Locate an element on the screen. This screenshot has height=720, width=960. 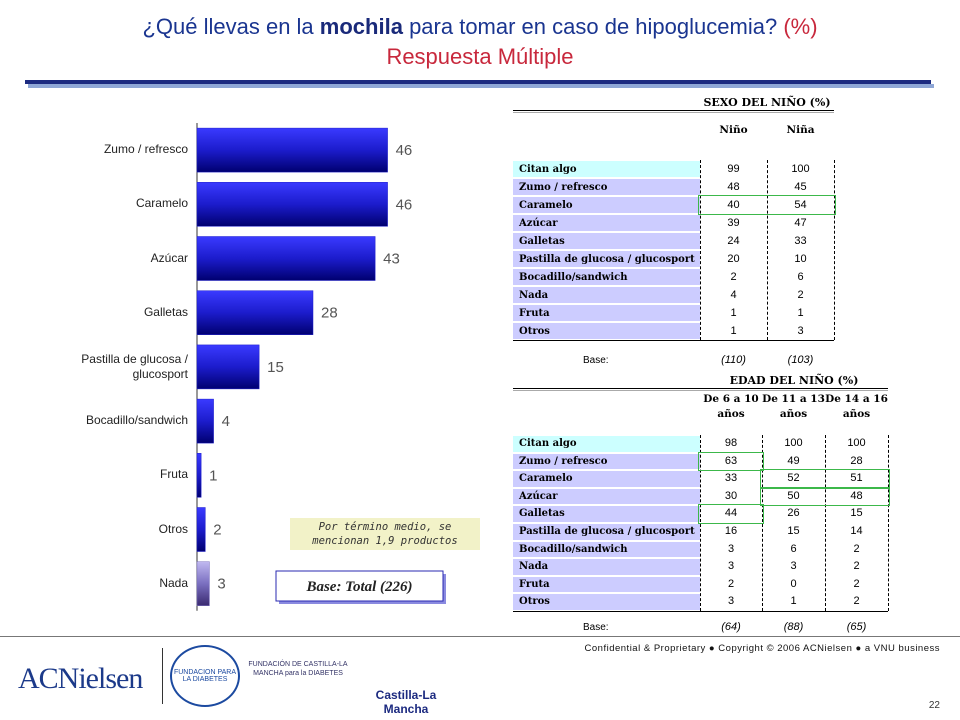
category-label: Fruta is located at coordinates (173, 474).